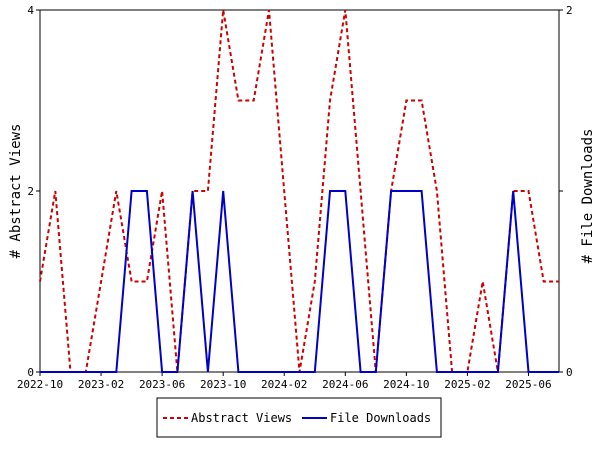  What do you see at coordinates (30, 10) in the screenshot?
I see `y-left-tick-label: 4` at bounding box center [30, 10].